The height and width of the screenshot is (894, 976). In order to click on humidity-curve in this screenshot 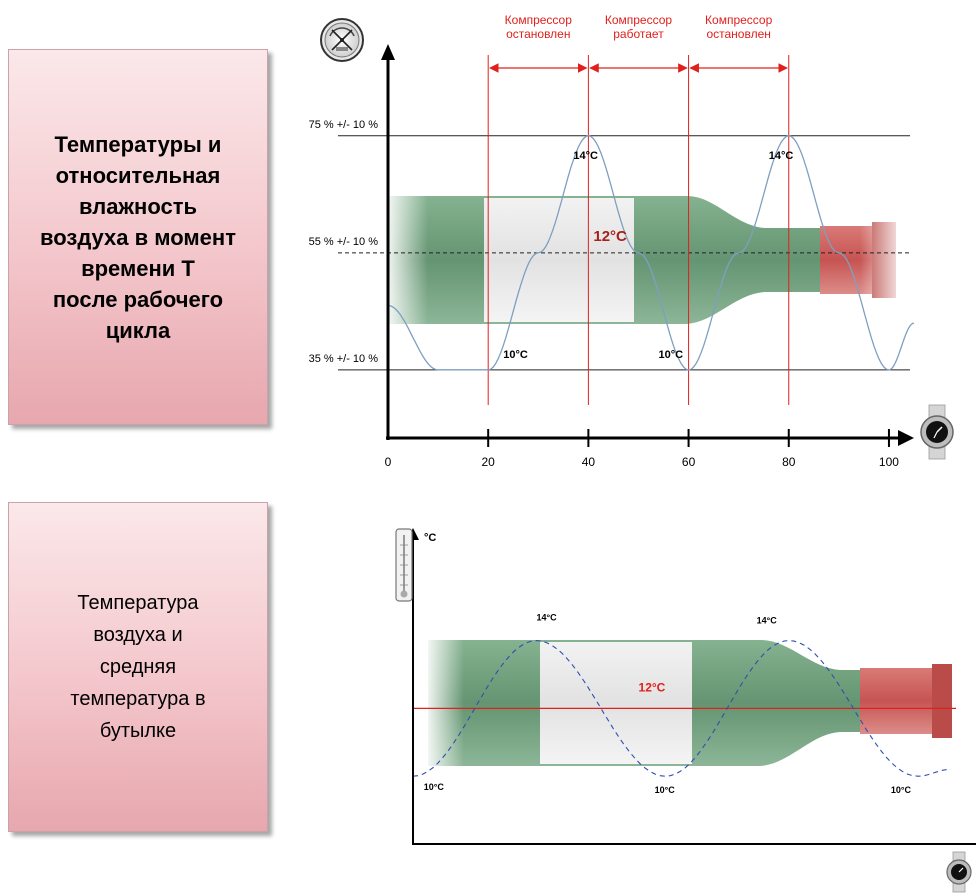, I will do `click(651, 253)`.